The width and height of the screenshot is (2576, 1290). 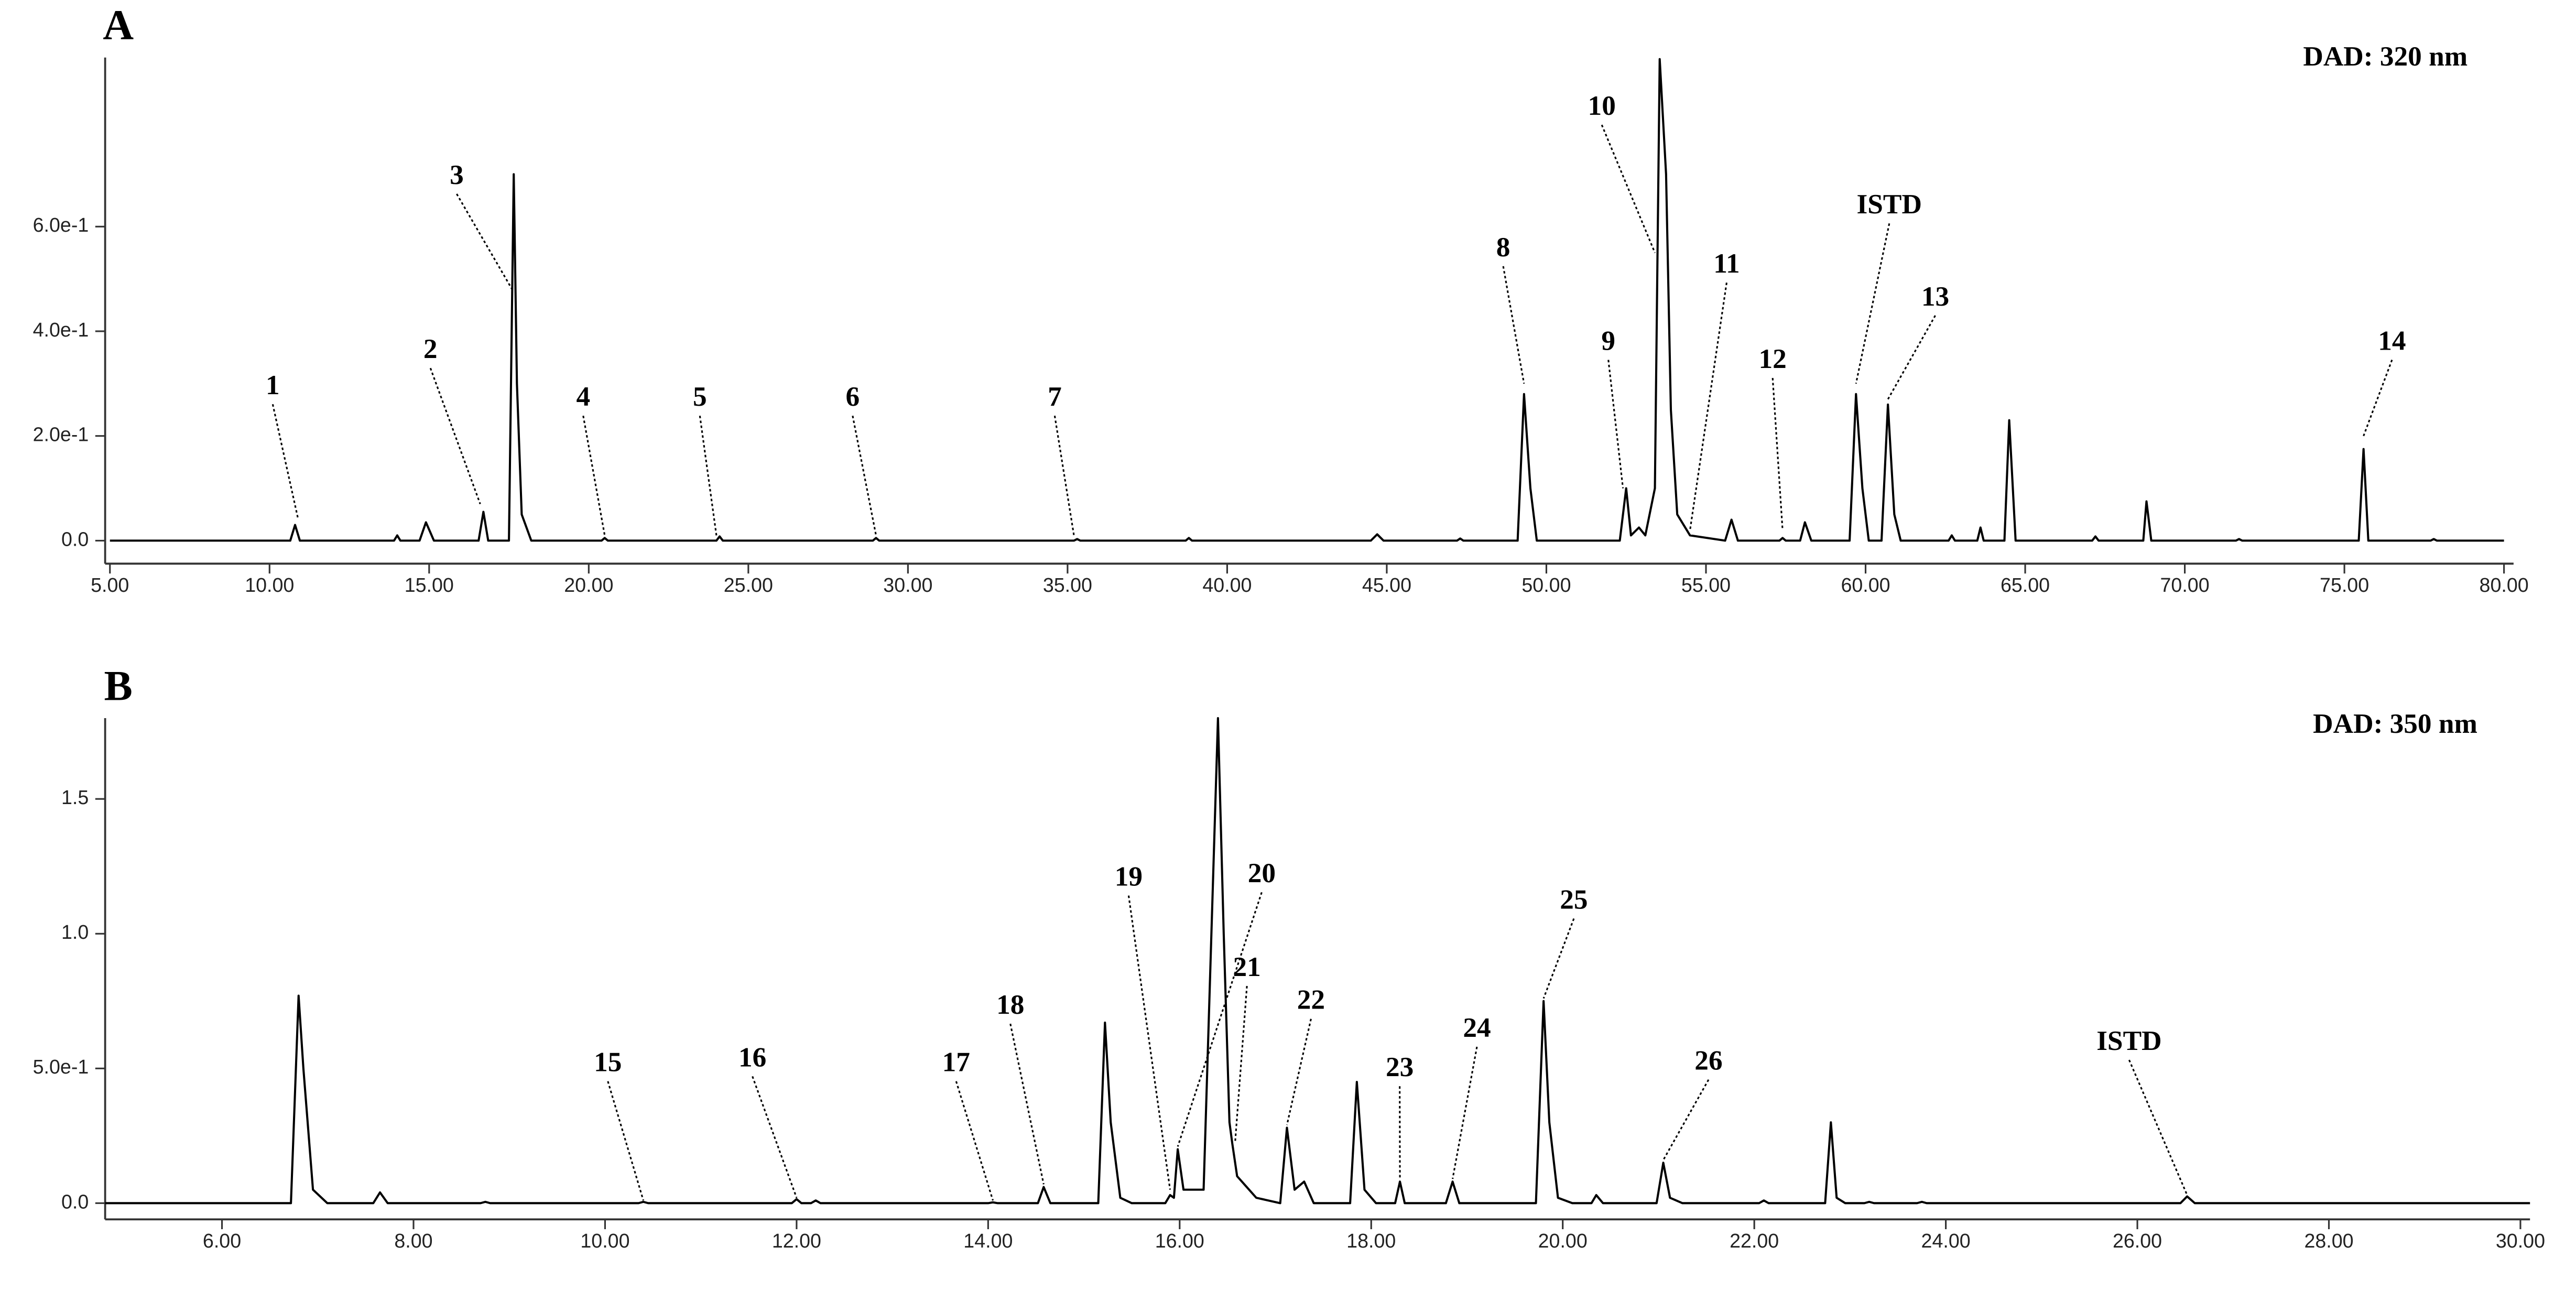 What do you see at coordinates (1503, 247) in the screenshot?
I see `peak-label: 8` at bounding box center [1503, 247].